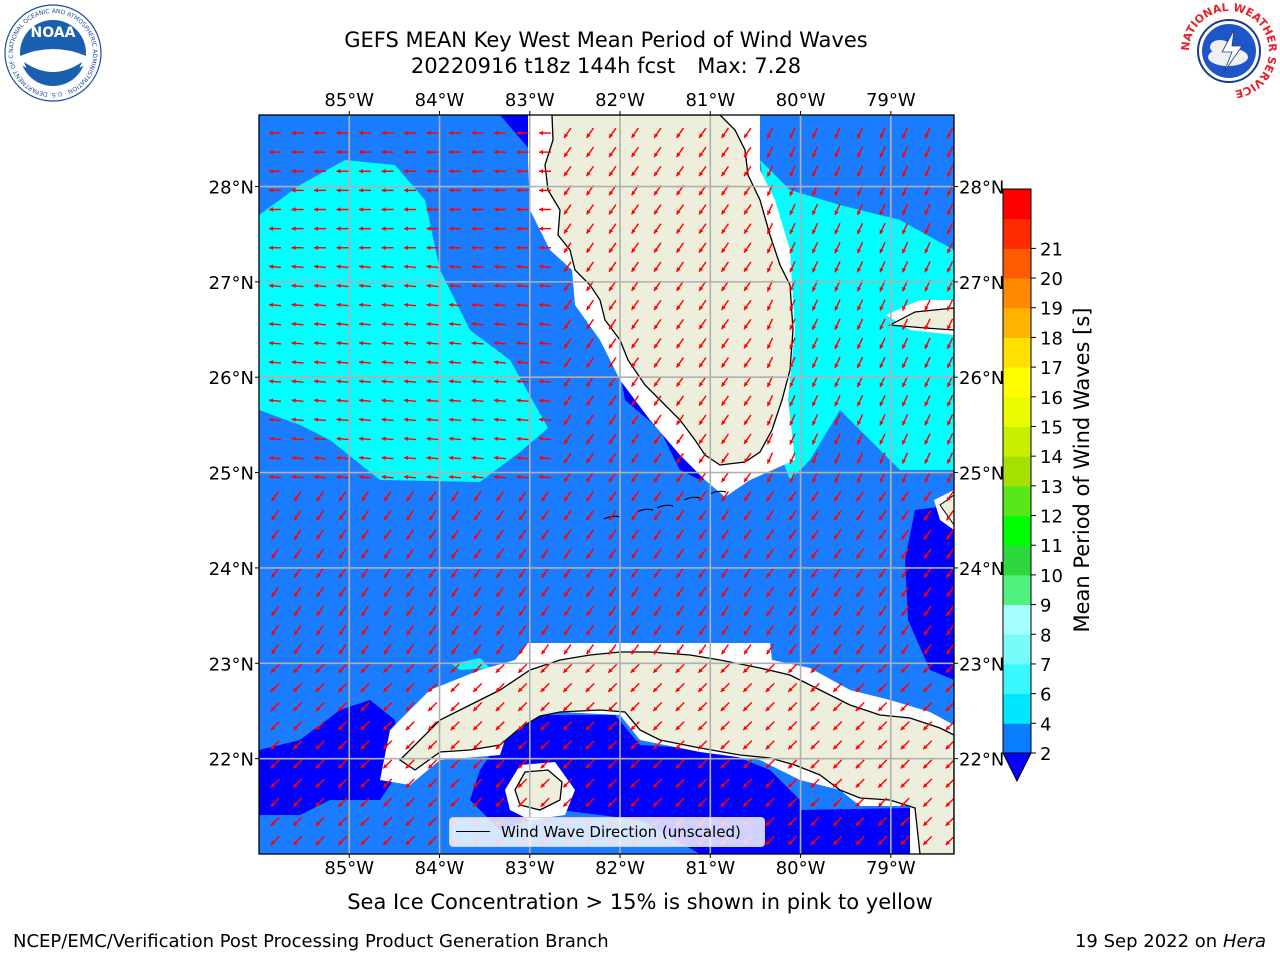 This screenshot has width=1280, height=960. I want to click on colorbar-tick-label-2: 6, so click(1045, 695).